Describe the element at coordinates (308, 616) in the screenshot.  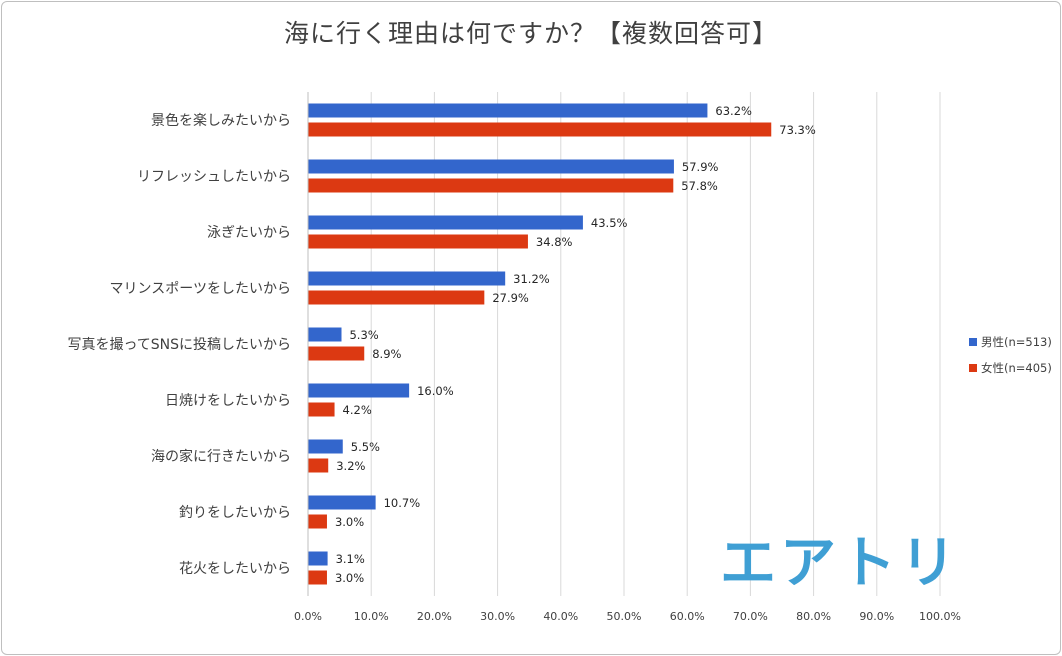
I see `x-tick-label: 0.0%` at that location.